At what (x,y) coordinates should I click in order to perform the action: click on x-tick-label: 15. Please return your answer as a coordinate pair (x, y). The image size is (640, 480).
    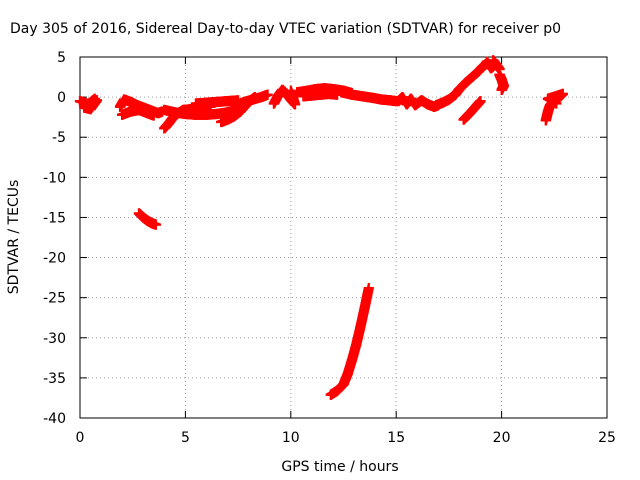
    Looking at the image, I should click on (396, 438).